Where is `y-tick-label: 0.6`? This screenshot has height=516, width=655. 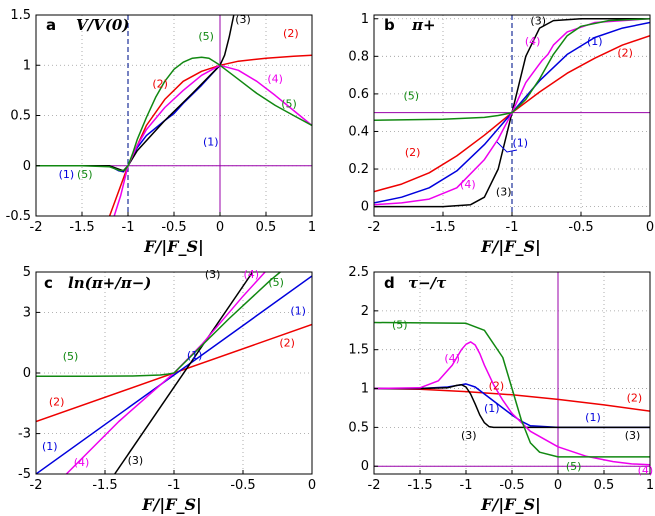 y-tick-label: 0.6 is located at coordinates (358, 94).